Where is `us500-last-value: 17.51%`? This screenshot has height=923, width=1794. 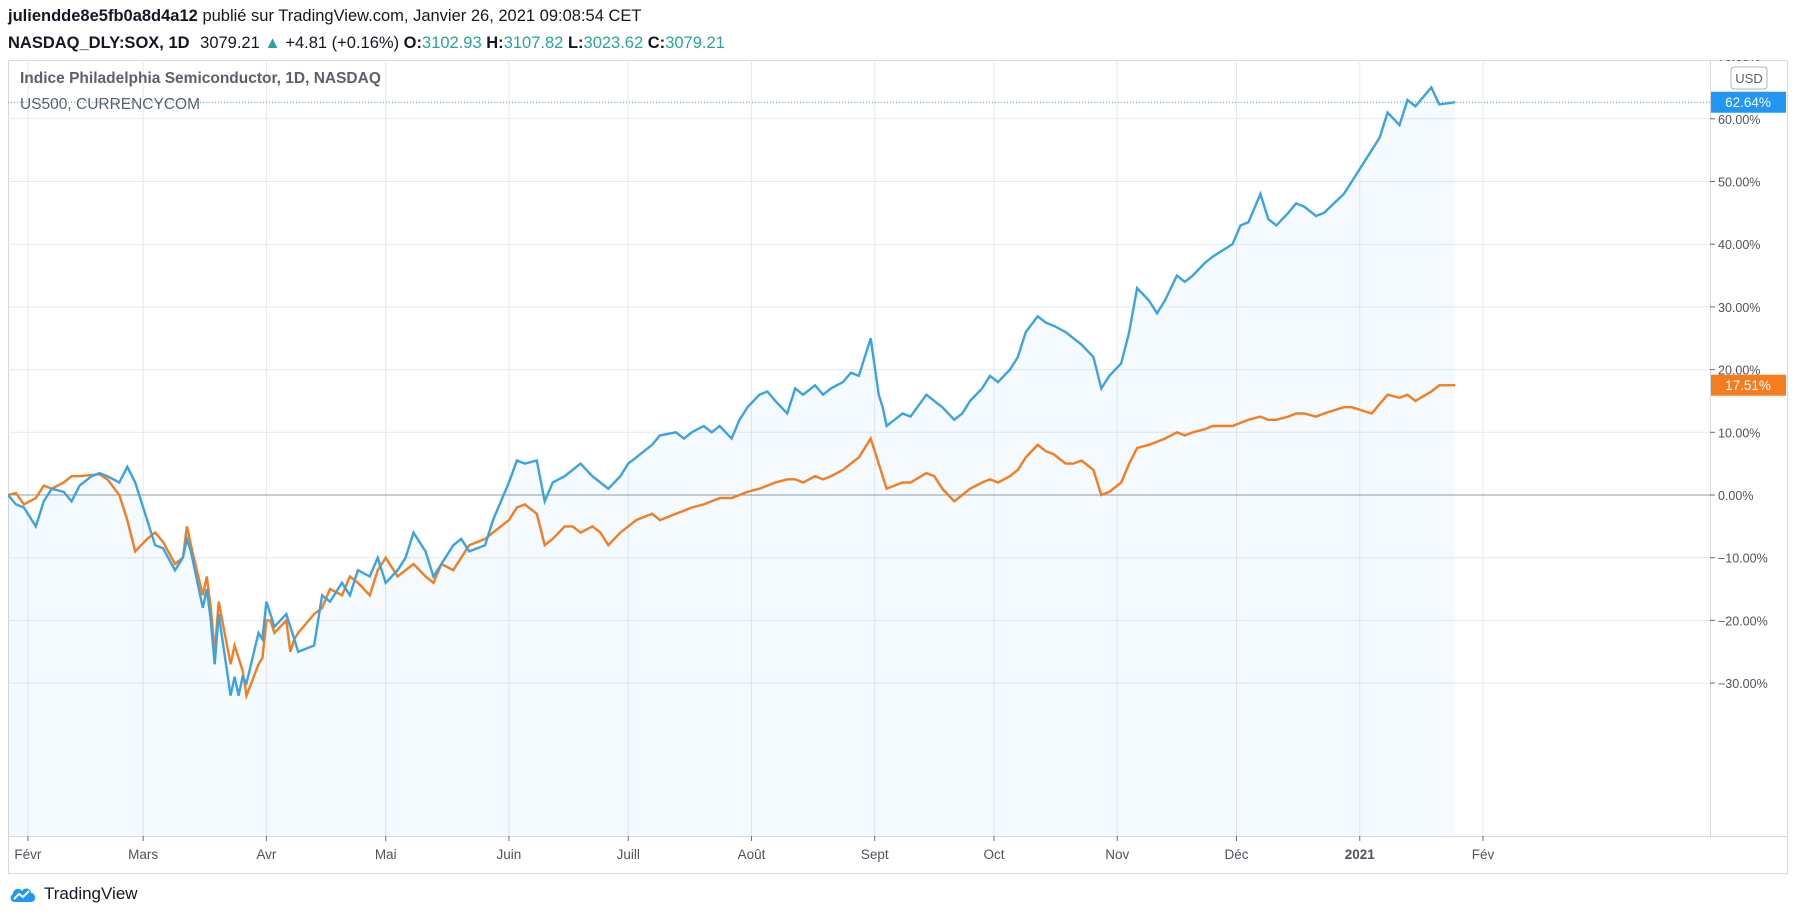
us500-last-value: 17.51% is located at coordinates (1748, 385).